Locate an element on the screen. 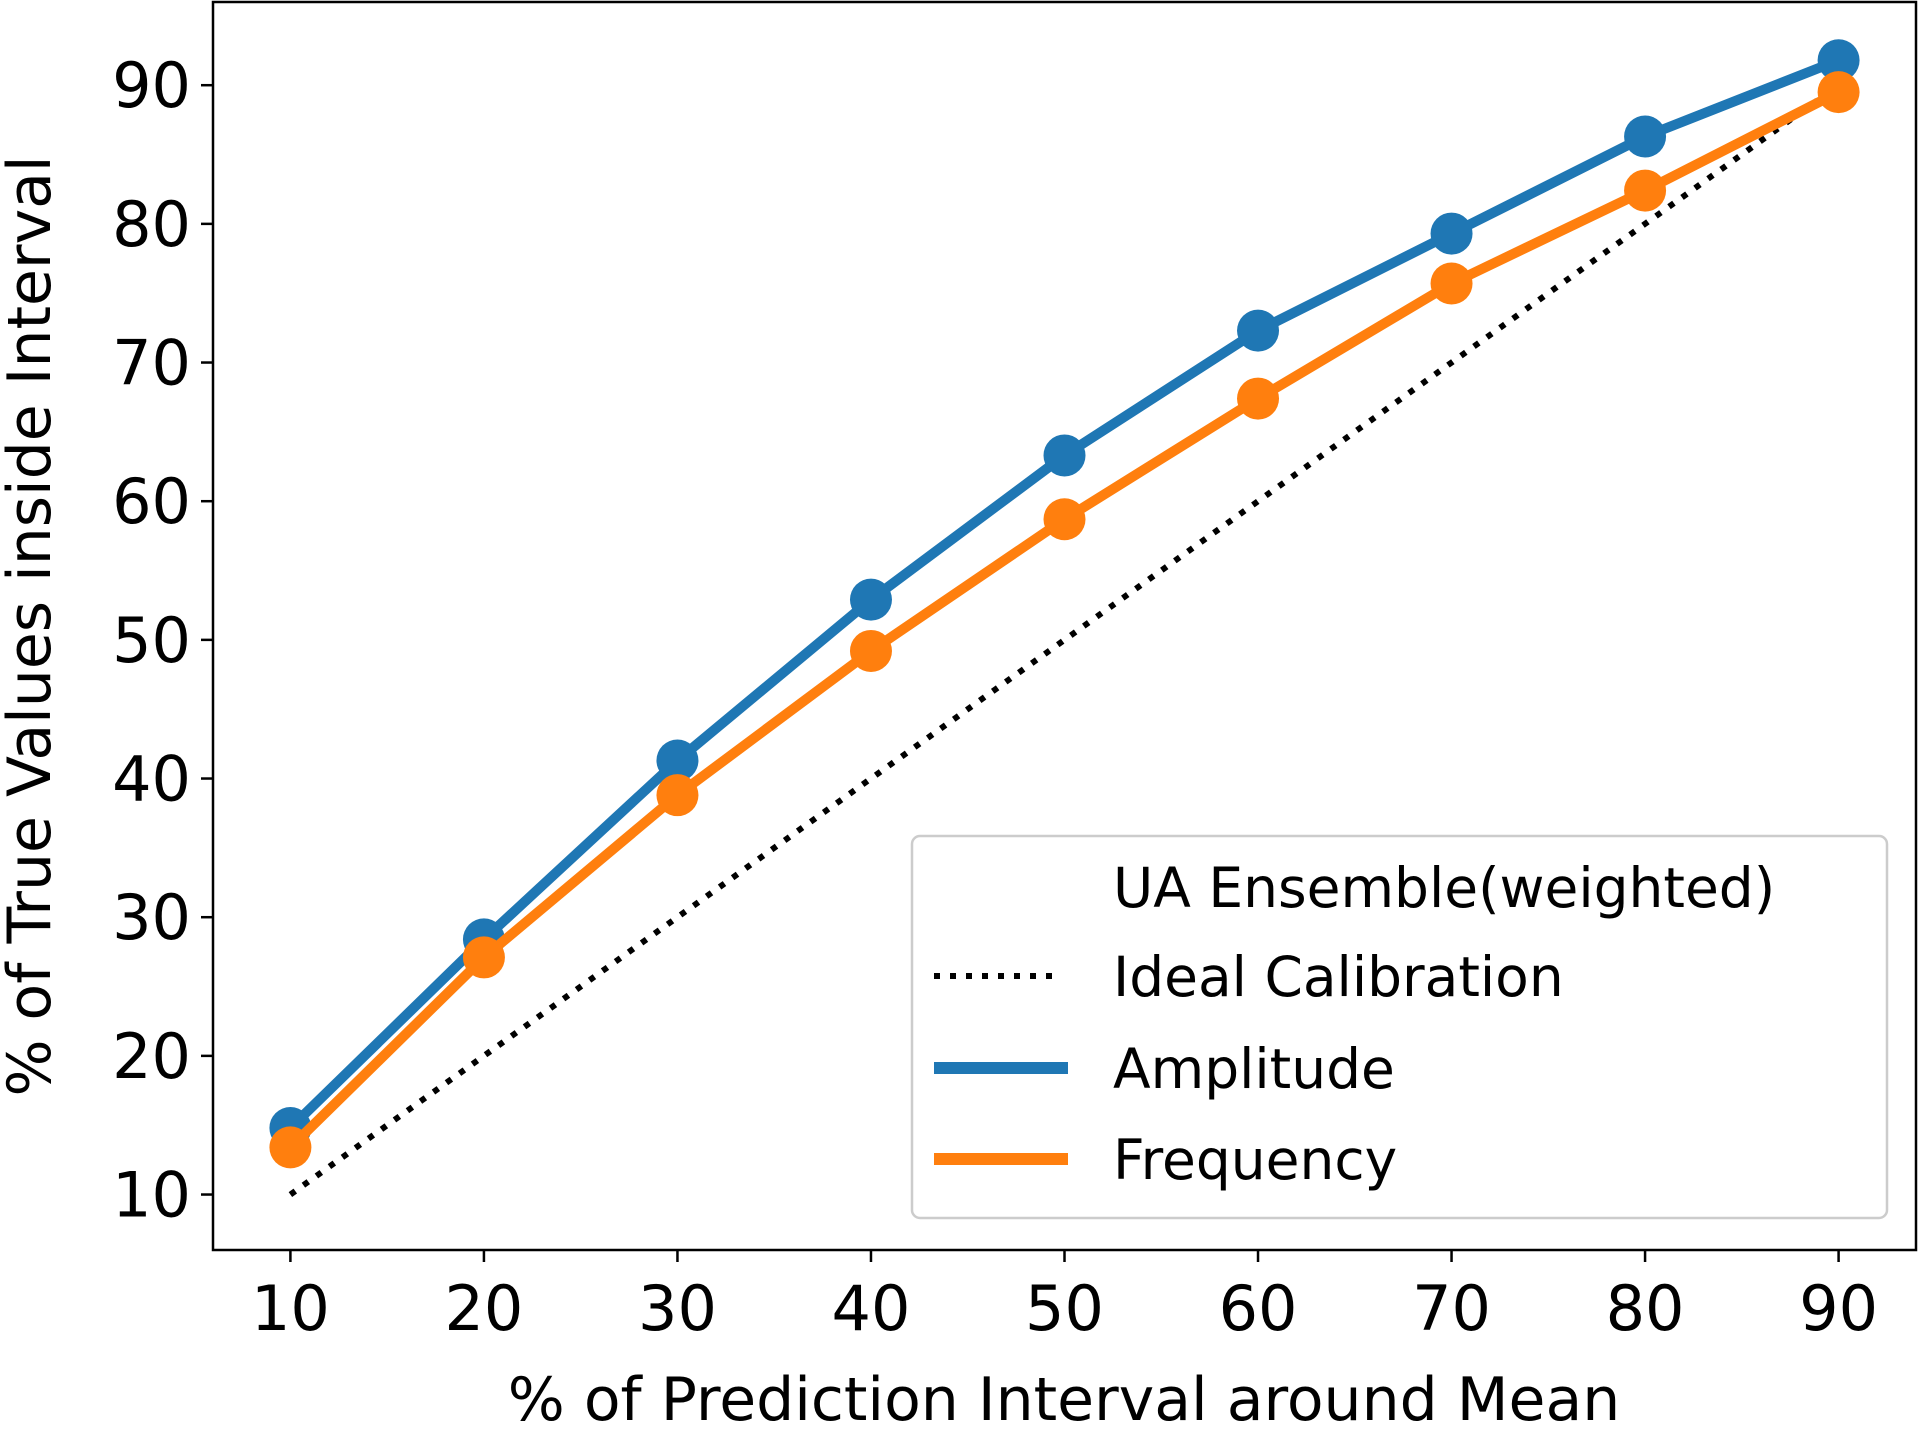  y-tick-label-50: 50 is located at coordinates (151, 640).